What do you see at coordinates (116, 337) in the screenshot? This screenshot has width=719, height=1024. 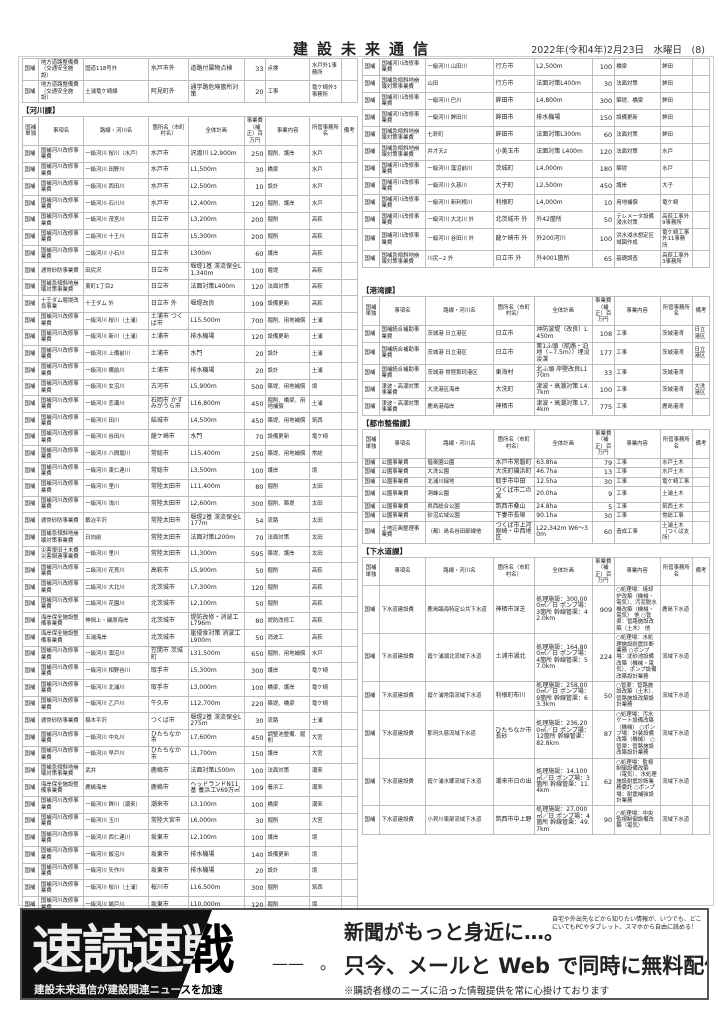 I see `route-river-name-cell: 一級河川 新川（土浦）` at bounding box center [116, 337].